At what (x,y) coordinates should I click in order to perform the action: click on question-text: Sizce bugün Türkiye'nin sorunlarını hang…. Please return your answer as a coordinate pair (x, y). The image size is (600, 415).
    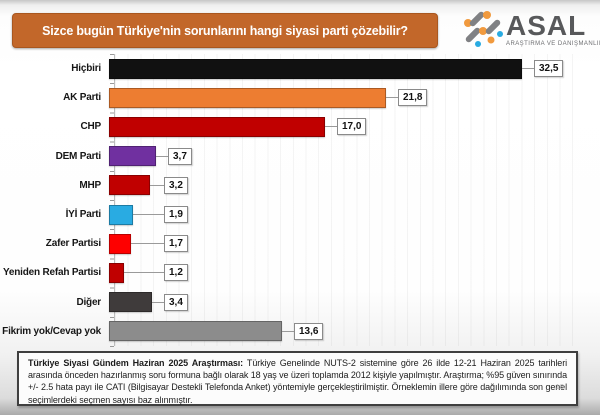
    Looking at the image, I should click on (225, 30).